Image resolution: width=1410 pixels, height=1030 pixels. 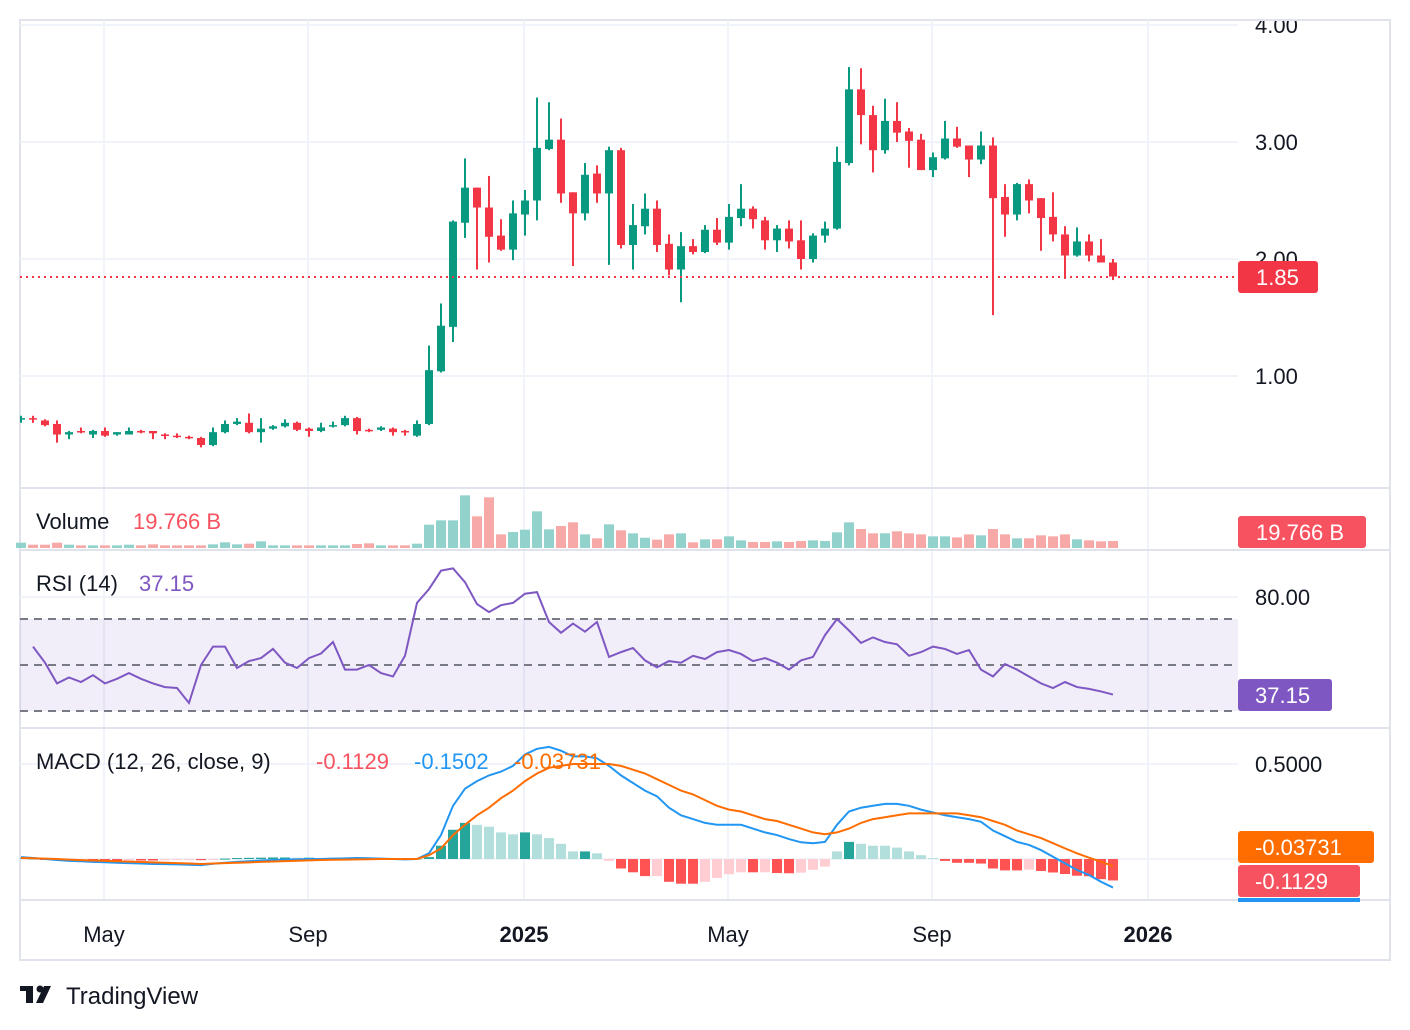 What do you see at coordinates (627, 934) in the screenshot?
I see `time-axis: May Sep 2025 May Sep 2026` at bounding box center [627, 934].